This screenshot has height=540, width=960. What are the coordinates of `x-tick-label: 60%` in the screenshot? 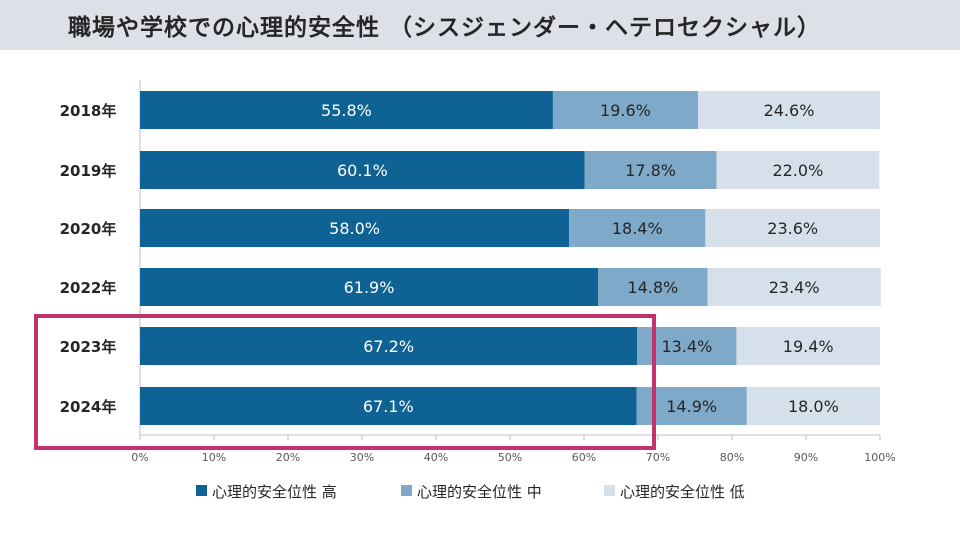 It's located at (584, 457).